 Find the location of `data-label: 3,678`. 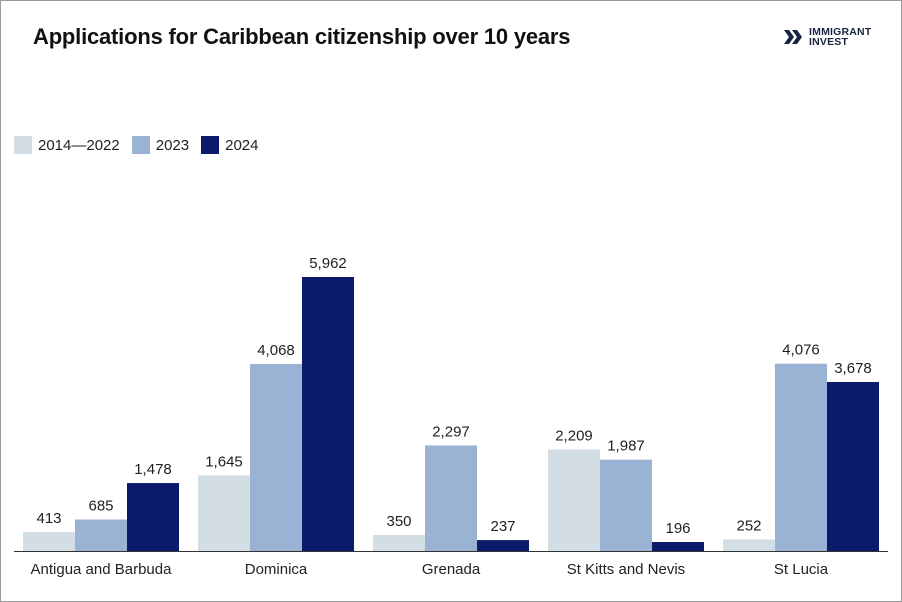

data-label: 3,678 is located at coordinates (853, 368).